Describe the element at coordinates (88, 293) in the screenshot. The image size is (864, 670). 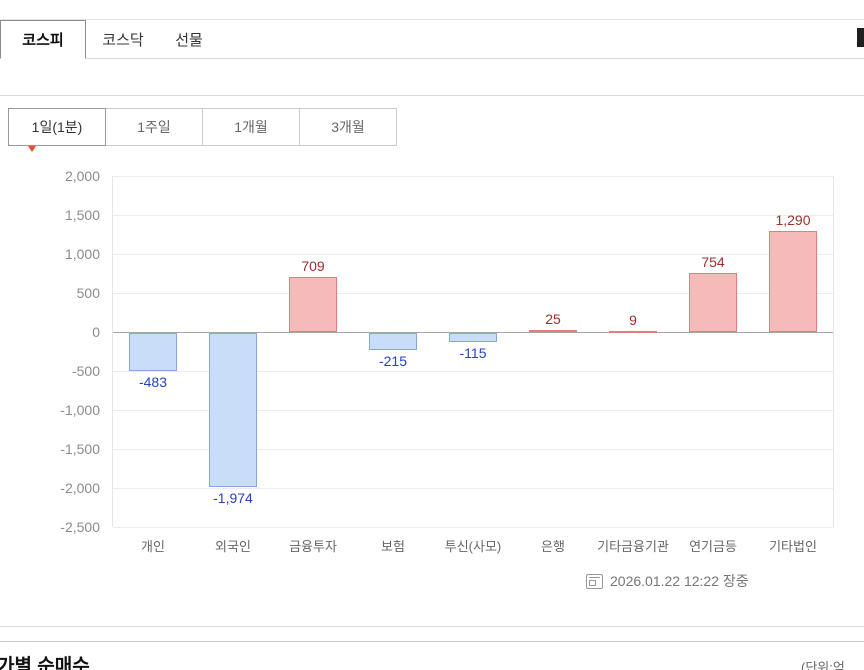
I see `y-tick-label: 500` at that location.